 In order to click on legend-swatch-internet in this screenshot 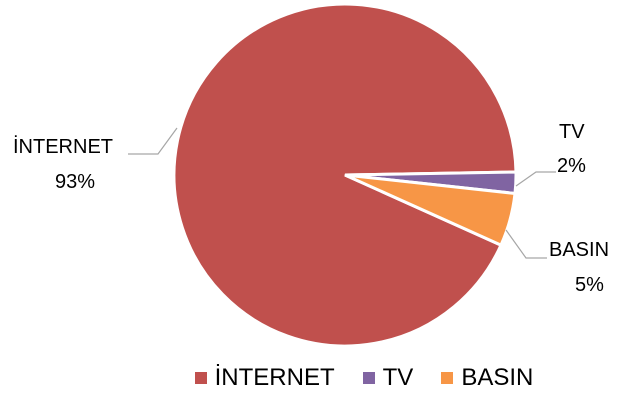, I will do `click(200, 378)`.